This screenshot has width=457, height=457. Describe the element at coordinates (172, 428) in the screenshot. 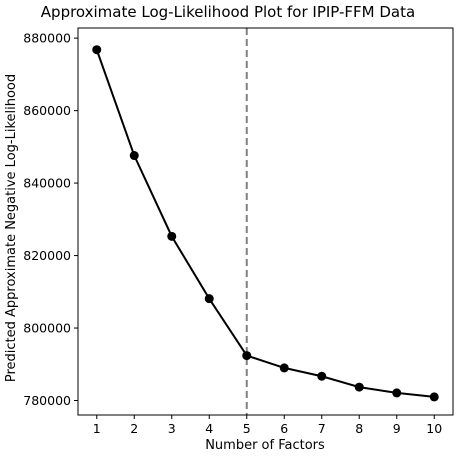

I see `x-tick-label: 3` at that location.